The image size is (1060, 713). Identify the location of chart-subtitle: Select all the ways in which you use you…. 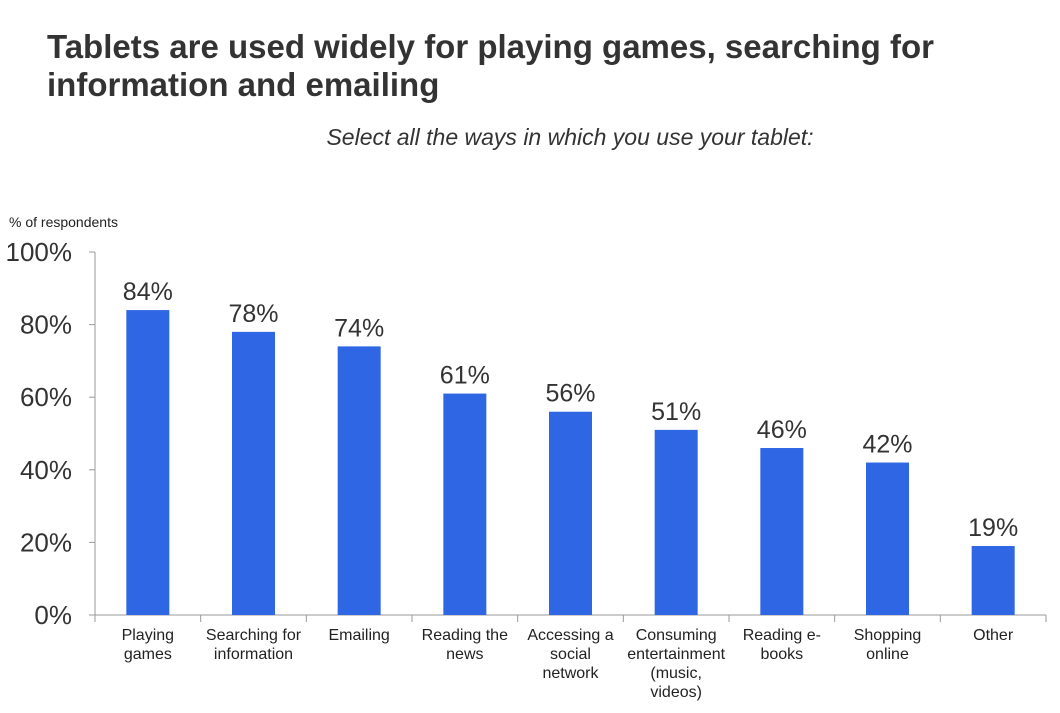
(570, 137).